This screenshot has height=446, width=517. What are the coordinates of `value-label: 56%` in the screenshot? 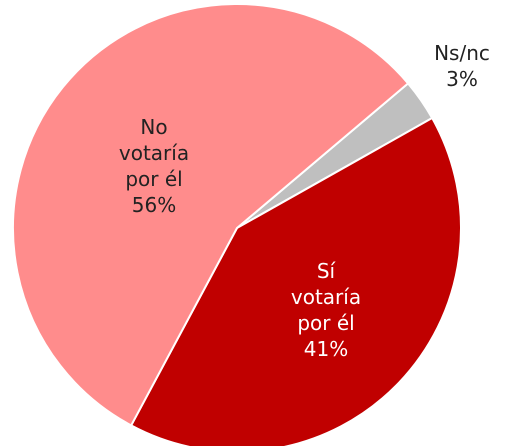 It's located at (154, 205).